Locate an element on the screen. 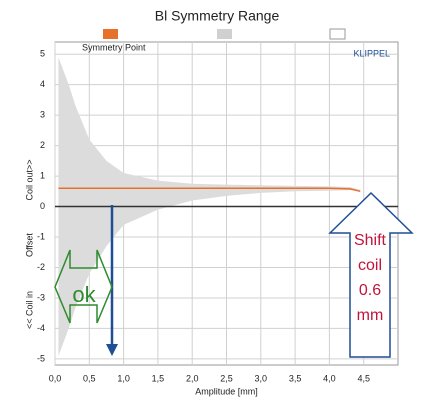 The height and width of the screenshot is (411, 434). x-tick-label: 0,5 is located at coordinates (89, 378).